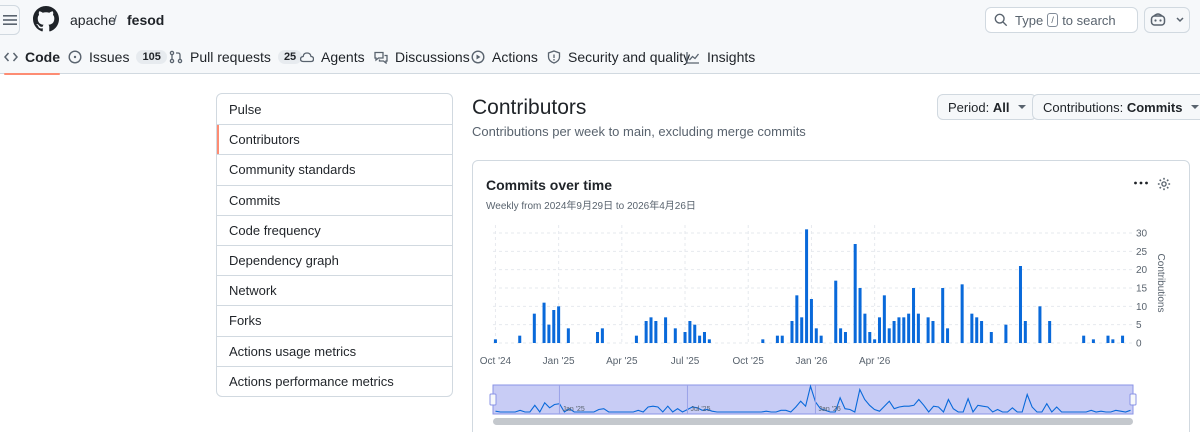  I want to click on period-dropdown: Period: All, so click(987, 107).